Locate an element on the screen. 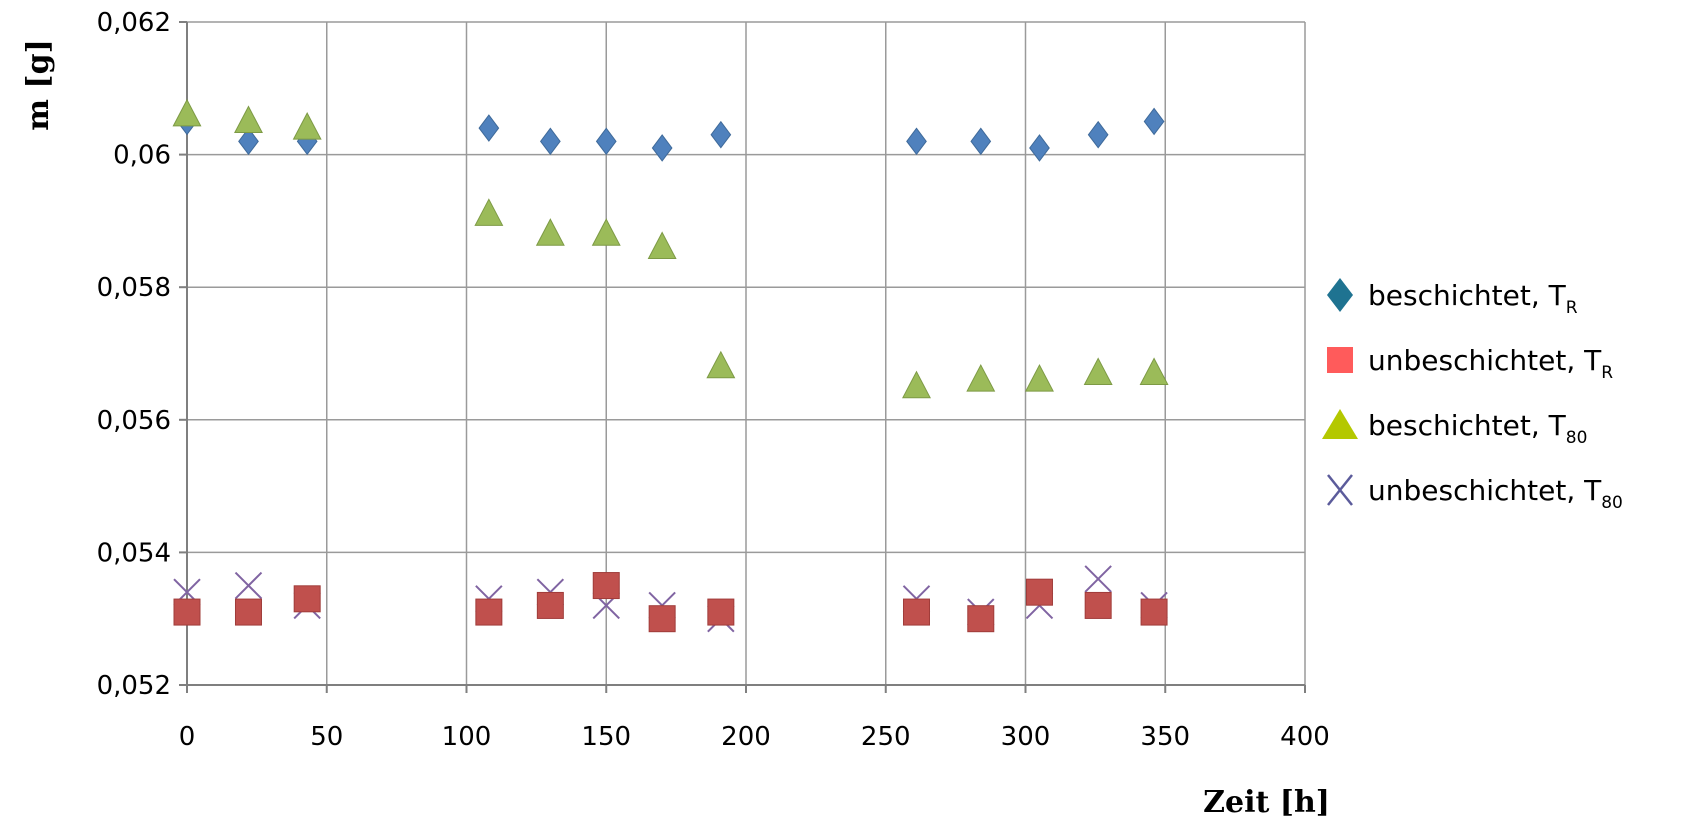 Image resolution: width=1688 pixels, height=823 pixels. y-tick-label: 0,06 is located at coordinates (142, 156).